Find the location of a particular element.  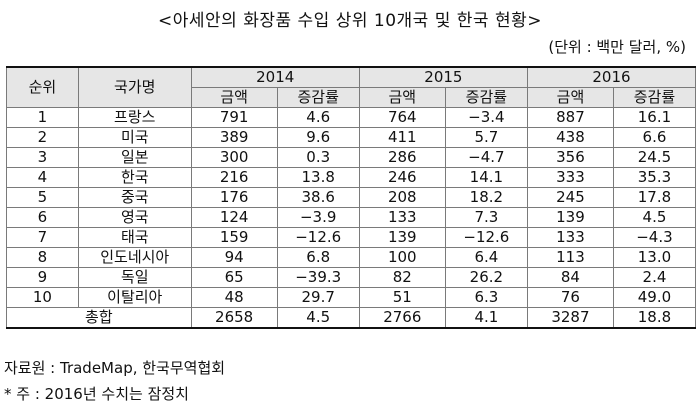

amount-cell: 51 is located at coordinates (402, 297).